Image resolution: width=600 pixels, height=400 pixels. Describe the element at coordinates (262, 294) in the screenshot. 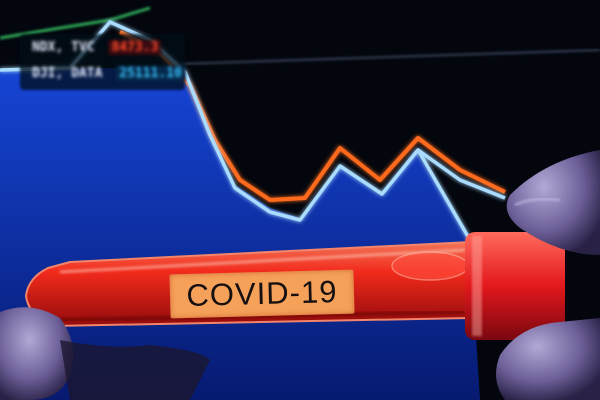

I see `tube-label: COVID-19` at that location.